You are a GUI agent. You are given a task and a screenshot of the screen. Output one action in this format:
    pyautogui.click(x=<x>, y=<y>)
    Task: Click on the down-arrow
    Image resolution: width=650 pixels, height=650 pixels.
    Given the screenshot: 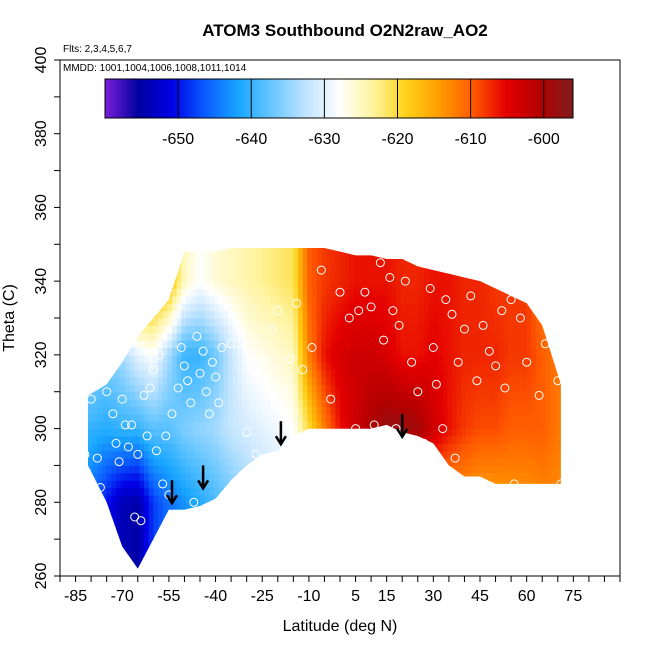 What is the action you would take?
    pyautogui.click(x=203, y=478)
    